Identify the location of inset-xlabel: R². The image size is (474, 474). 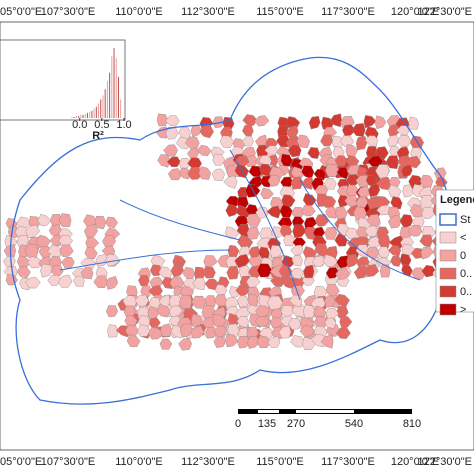
(98, 136).